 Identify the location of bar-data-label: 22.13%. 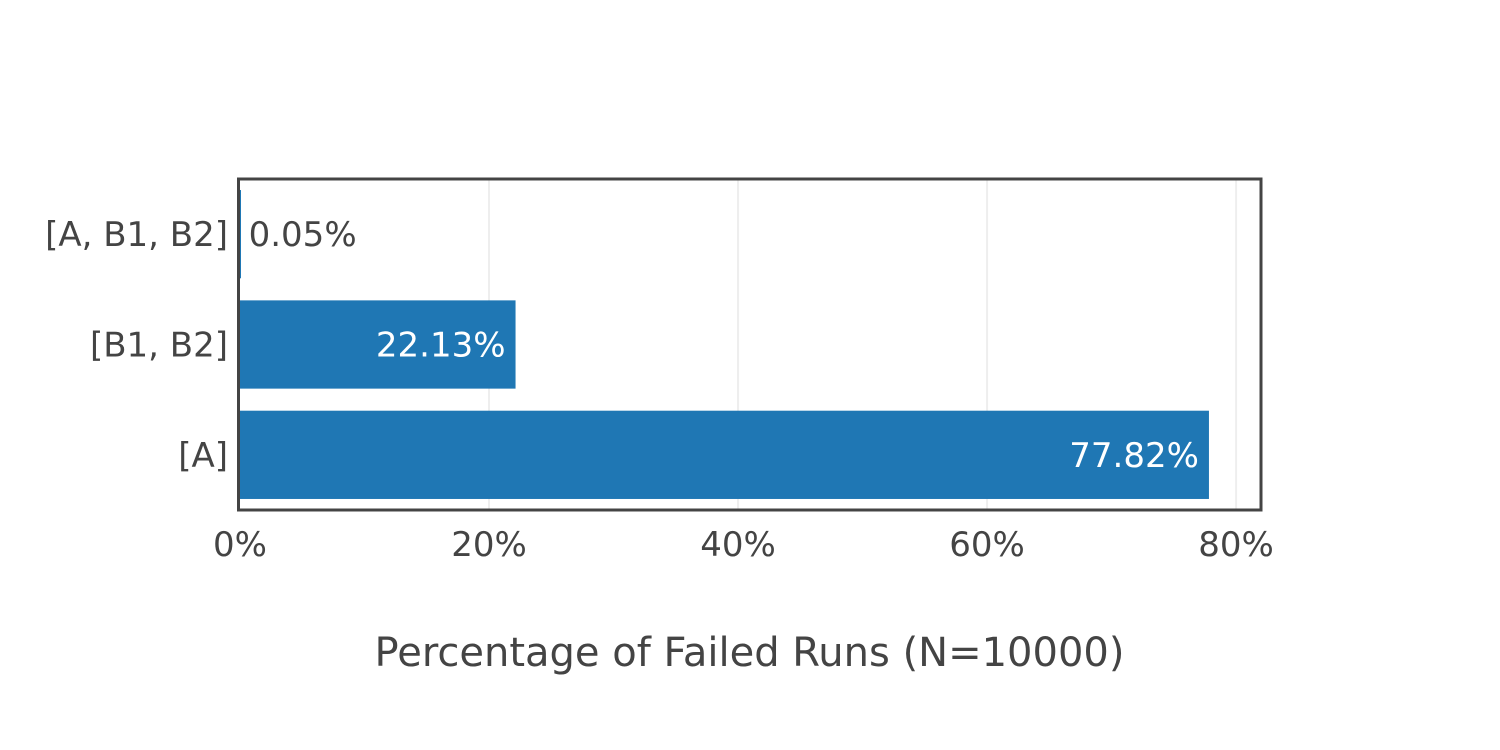
(441, 346).